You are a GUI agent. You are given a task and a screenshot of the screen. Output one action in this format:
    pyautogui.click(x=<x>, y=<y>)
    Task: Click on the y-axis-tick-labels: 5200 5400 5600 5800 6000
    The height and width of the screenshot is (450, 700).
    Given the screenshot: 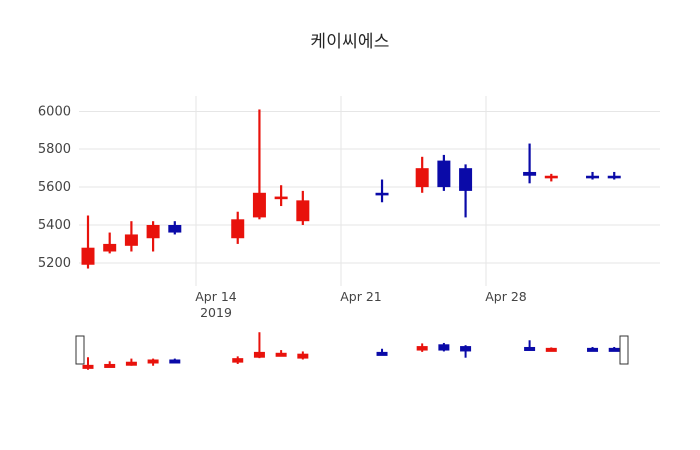 What is the action you would take?
    pyautogui.click(x=54, y=187)
    